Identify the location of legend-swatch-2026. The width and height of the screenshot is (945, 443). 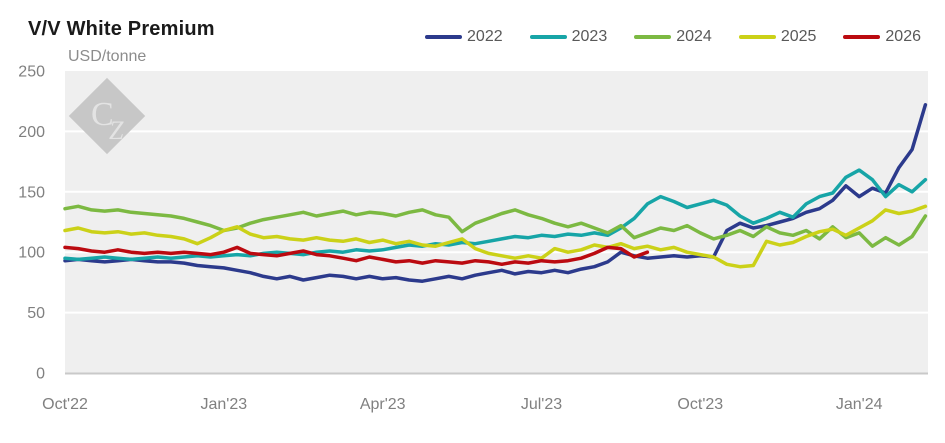
(862, 37).